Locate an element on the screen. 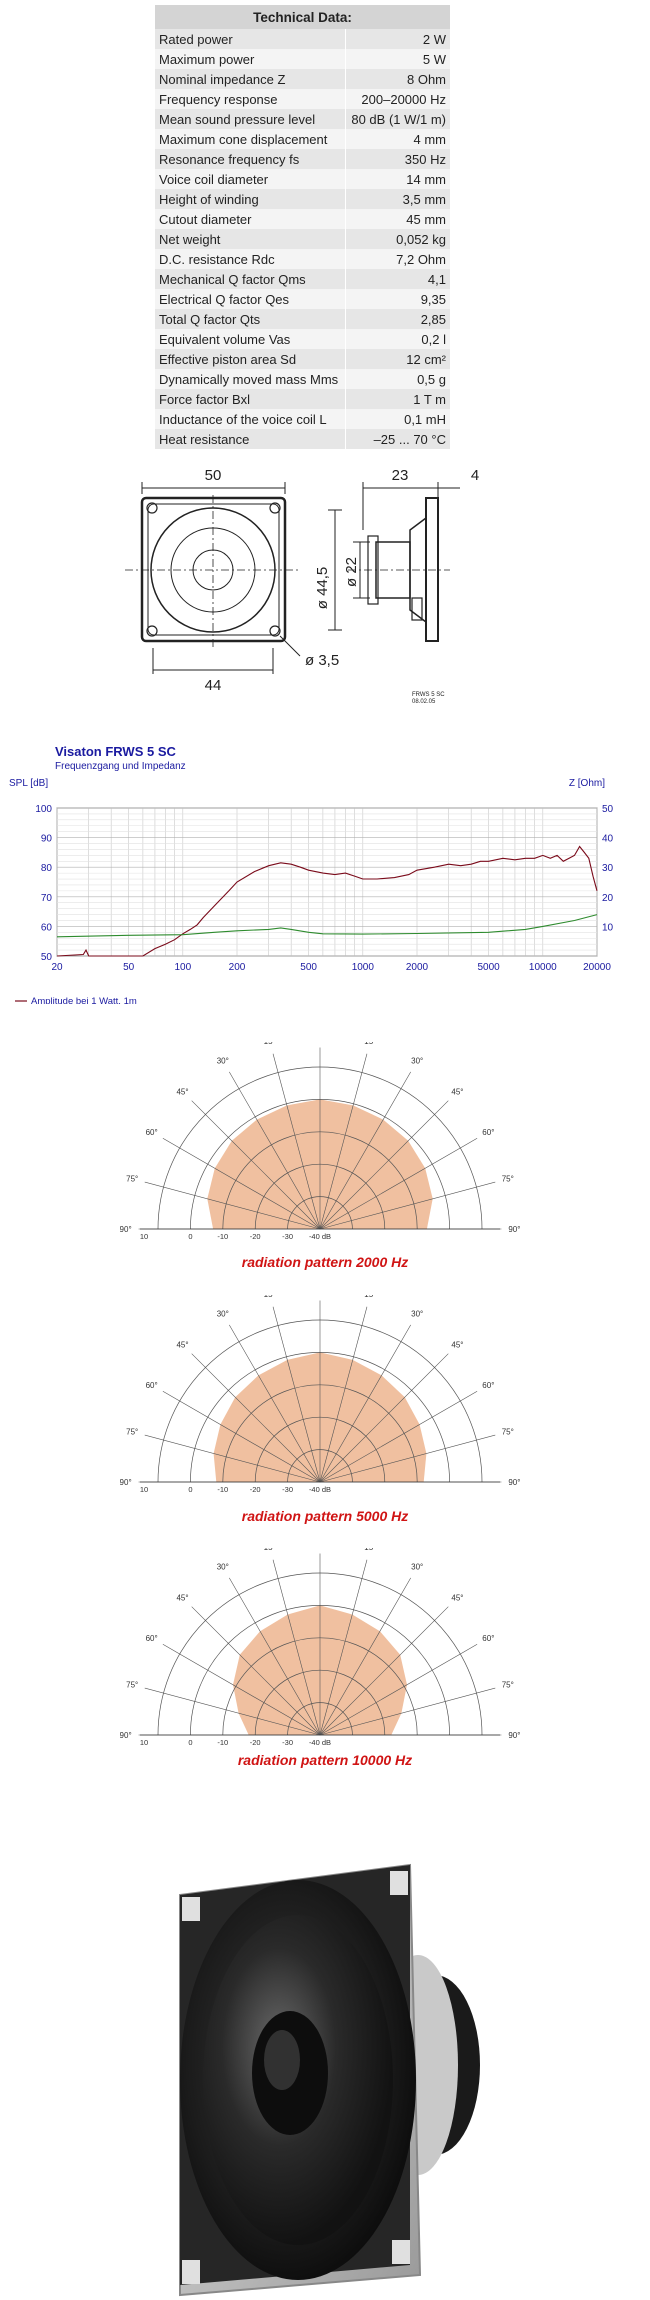  y-tick-label-left: 70 is located at coordinates (47, 898).